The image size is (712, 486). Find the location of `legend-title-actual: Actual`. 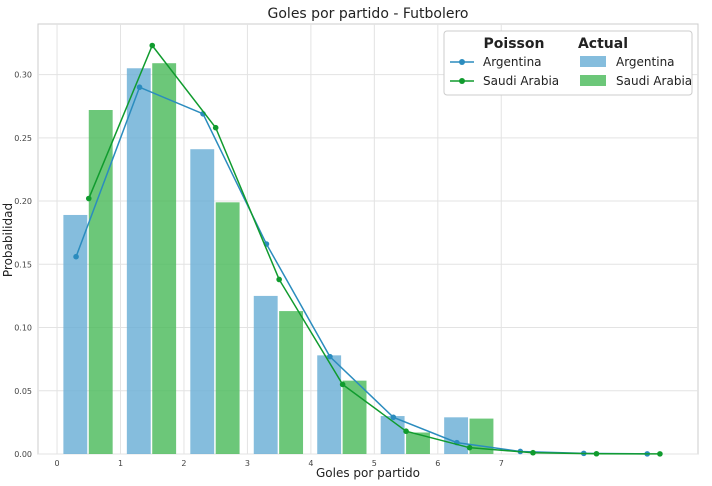

legend-title-actual: Actual is located at coordinates (603, 44).